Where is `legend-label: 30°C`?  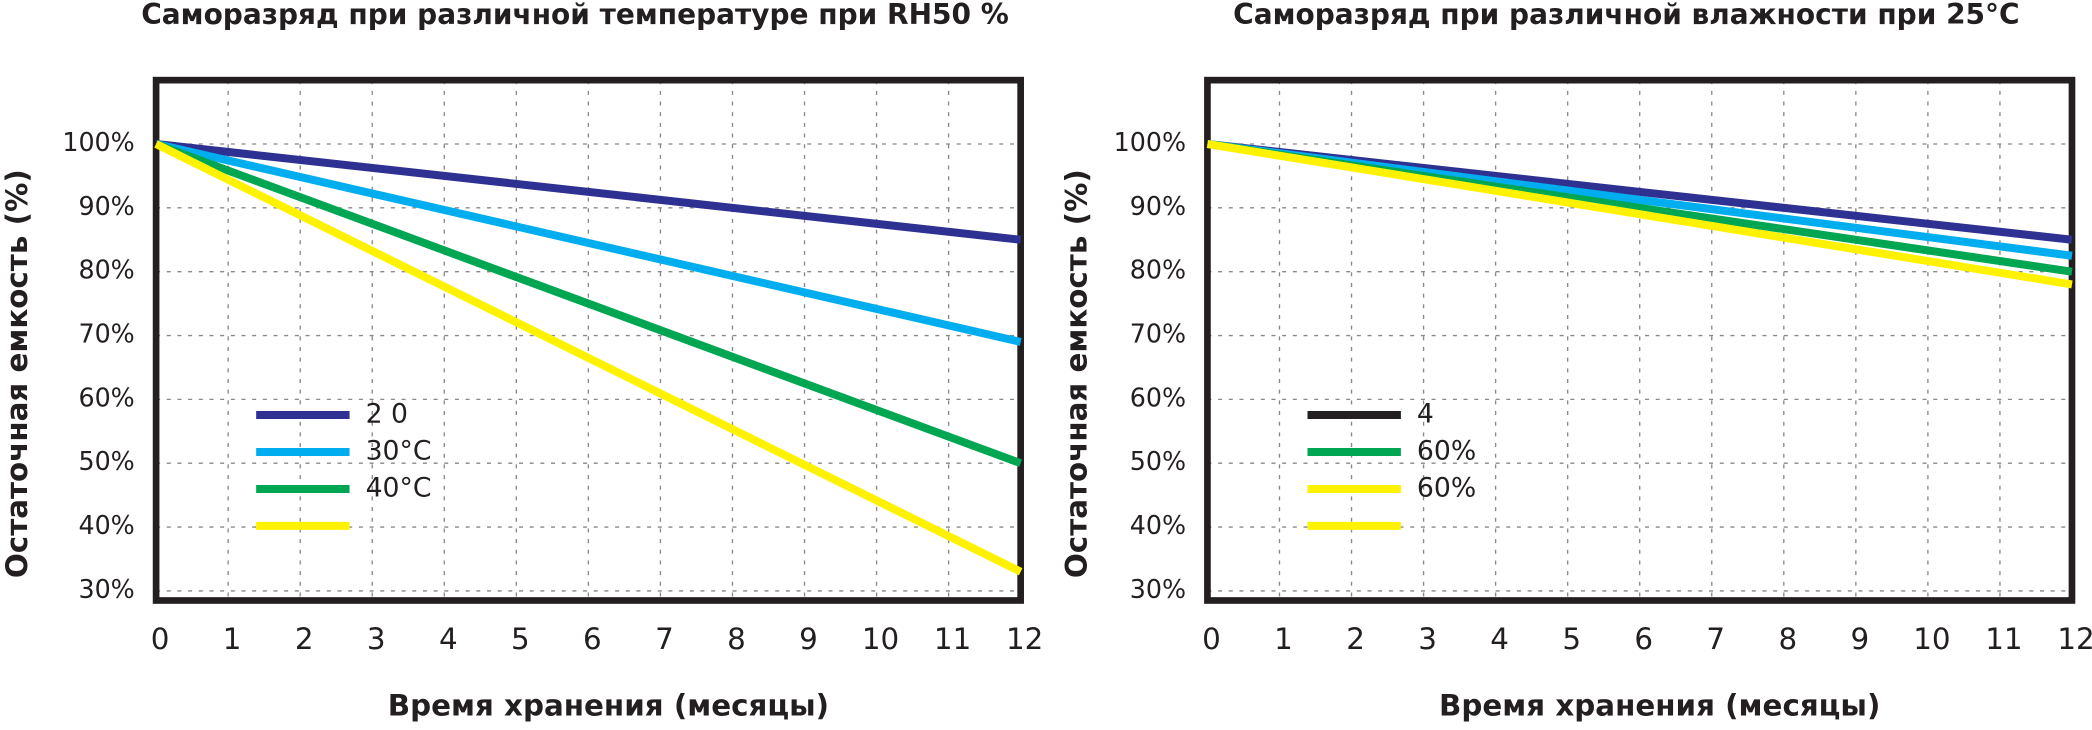 legend-label: 30°C is located at coordinates (399, 450).